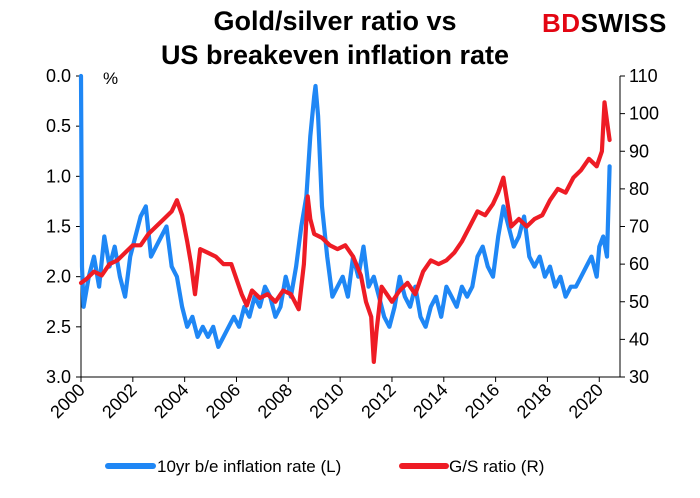 The height and width of the screenshot is (498, 700). Describe the element at coordinates (58, 76) in the screenshot. I see `left-axis-tick-label: 0.0` at that location.